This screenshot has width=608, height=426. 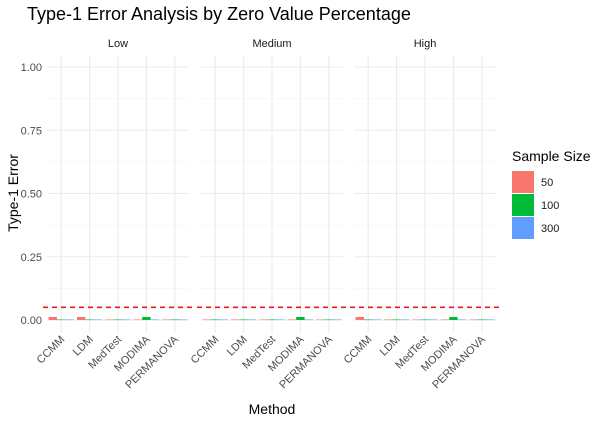 I want to click on legend: Sample Size 50 100 300, so click(x=551, y=193).